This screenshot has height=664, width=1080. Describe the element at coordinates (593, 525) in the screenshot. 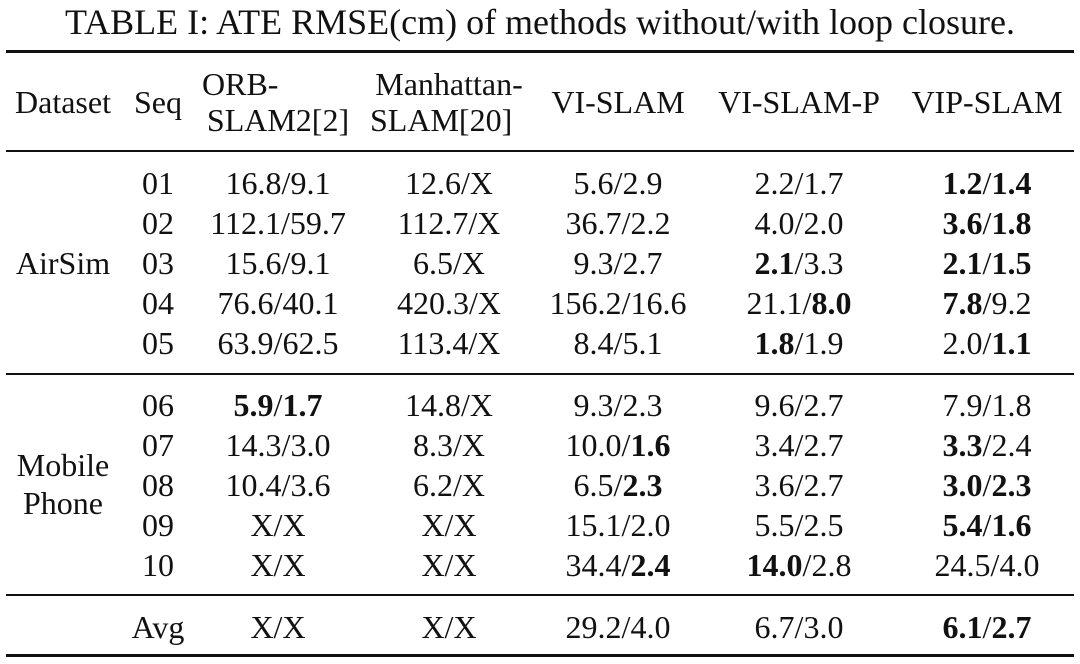

I see `value-without-loop: 15.1` at that location.